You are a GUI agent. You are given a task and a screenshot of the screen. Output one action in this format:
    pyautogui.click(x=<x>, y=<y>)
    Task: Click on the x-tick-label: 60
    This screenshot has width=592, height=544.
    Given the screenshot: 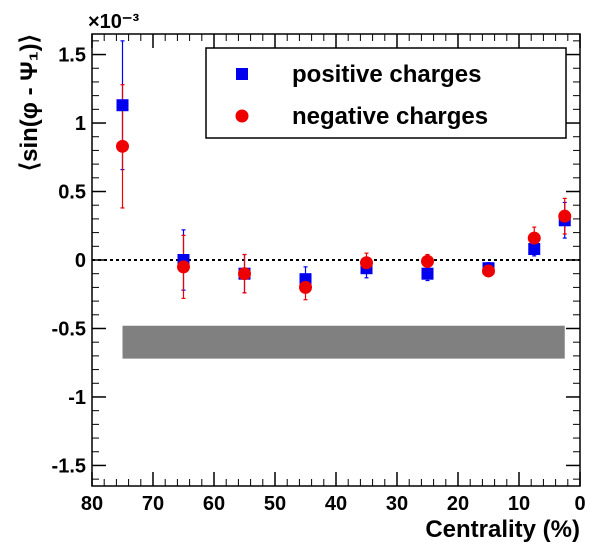 What is the action you would take?
    pyautogui.click(x=214, y=504)
    